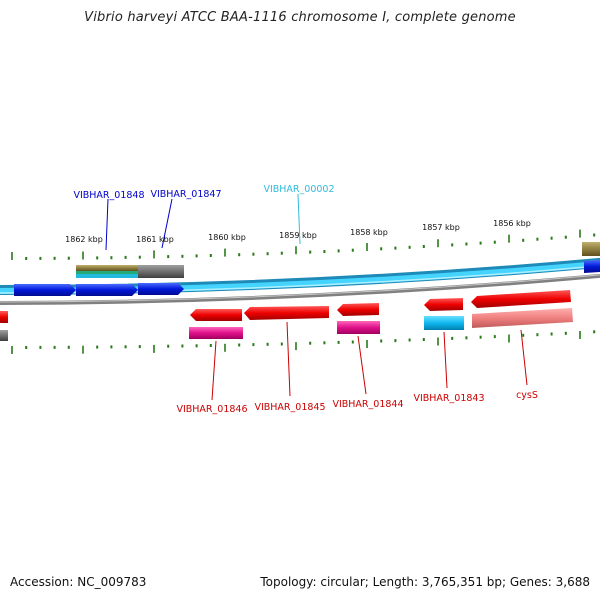 Image resolution: width=600 pixels, height=600 pixels. Describe the element at coordinates (204, 217) in the screenshot. I see `forward-labels: VIBHAR_01848 VIBHAR_01847 VIBHAR_00002` at that location.